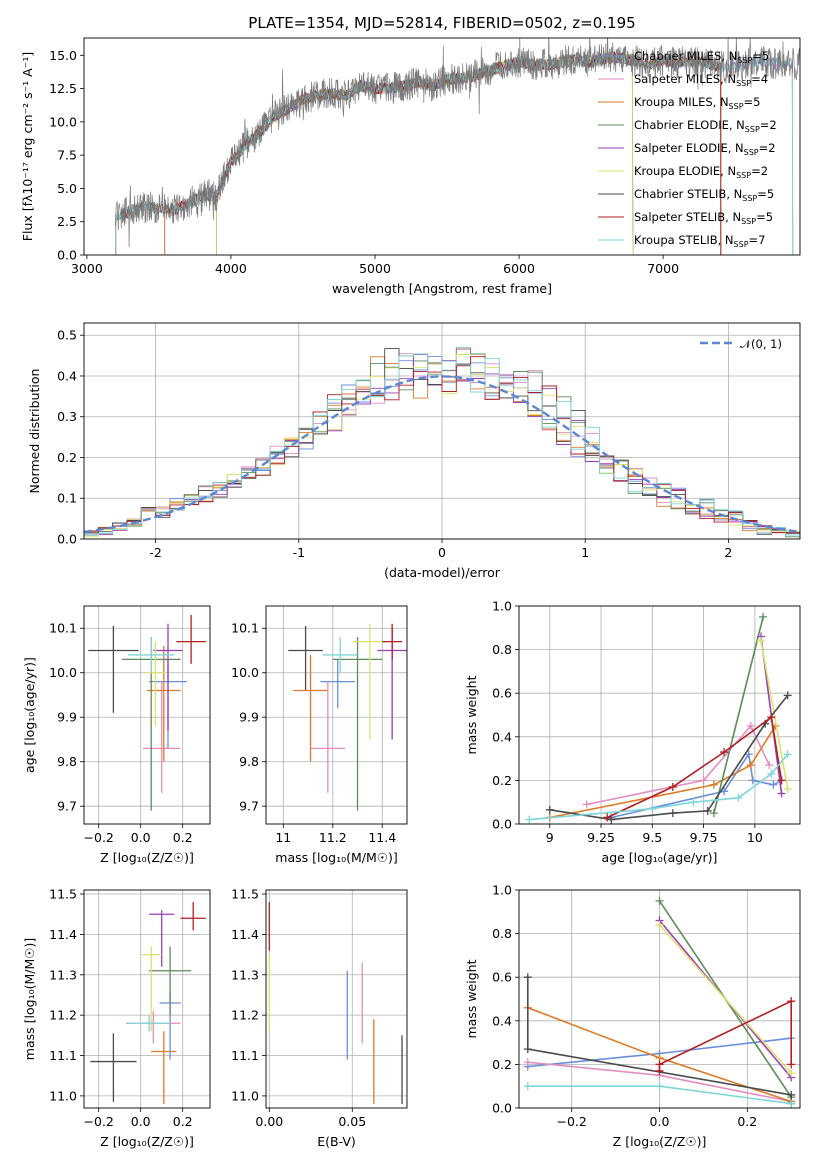 Image resolution: width=819 pixels, height=1170 pixels. I want to click on x-tick-label: 10, so click(755, 837).